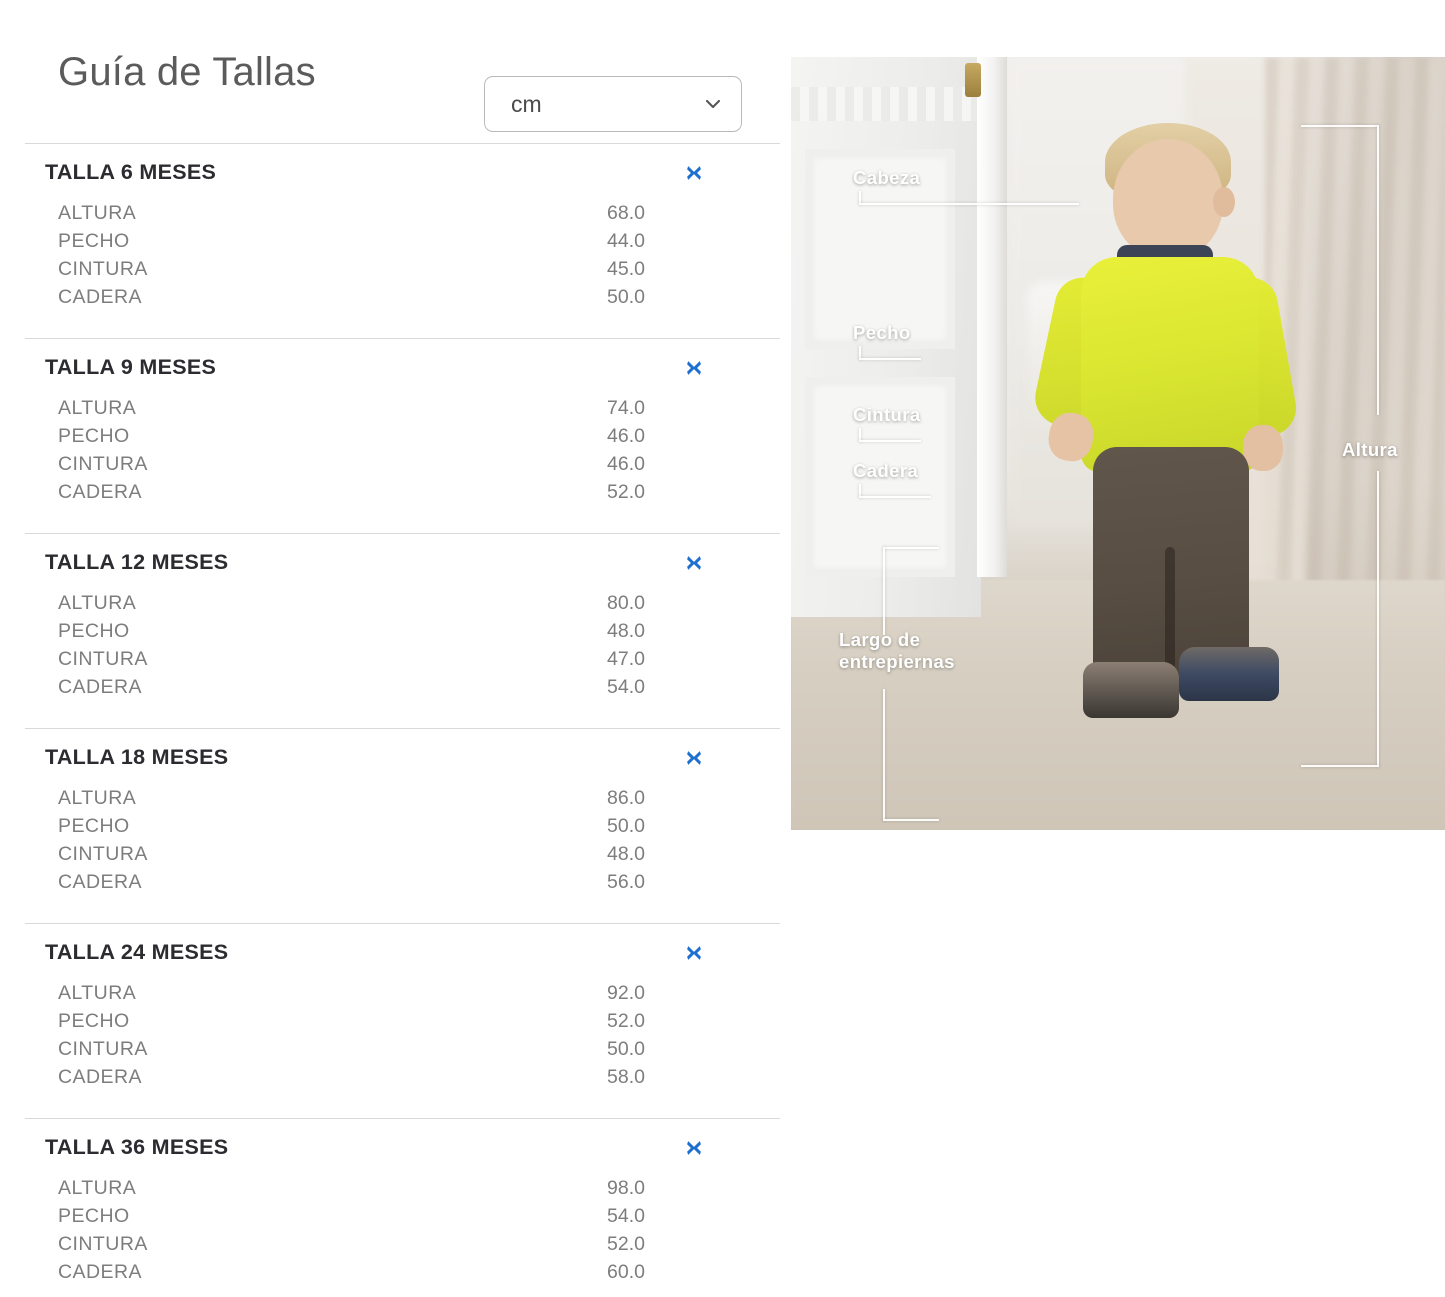 The image size is (1445, 1297). What do you see at coordinates (884, 591) in the screenshot?
I see `guide-line-entrepiernas-upper` at bounding box center [884, 591].